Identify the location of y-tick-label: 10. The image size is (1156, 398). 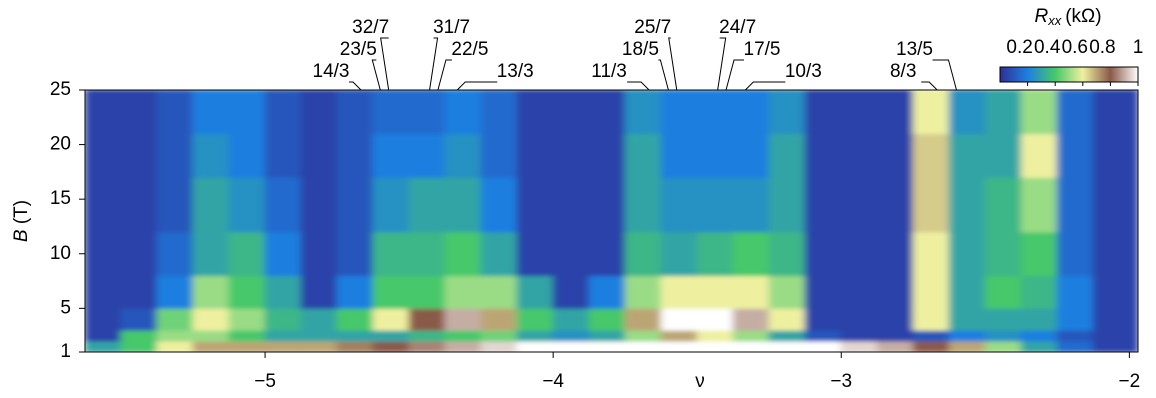
(60, 253).